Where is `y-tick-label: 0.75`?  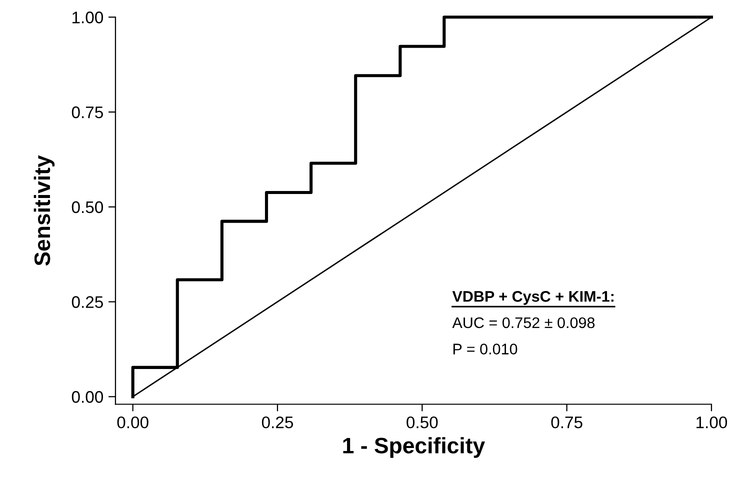
y-tick-label: 0.75 is located at coordinates (87, 112).